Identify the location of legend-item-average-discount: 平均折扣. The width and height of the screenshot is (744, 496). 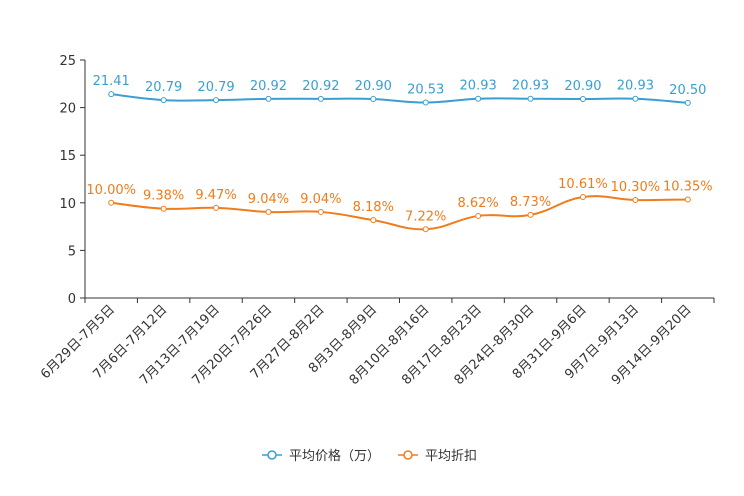
(437, 456).